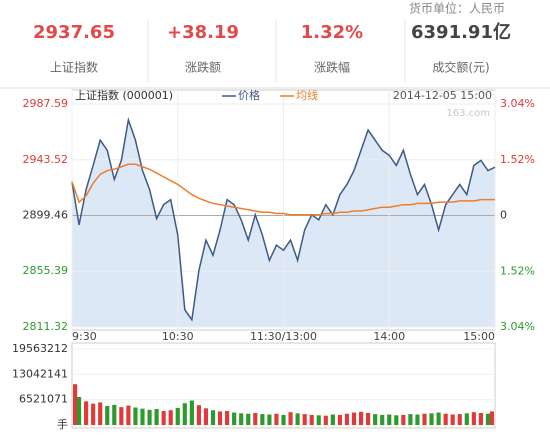  What do you see at coordinates (46, 103) in the screenshot?
I see `y-tick-label: 2987.59` at bounding box center [46, 103].